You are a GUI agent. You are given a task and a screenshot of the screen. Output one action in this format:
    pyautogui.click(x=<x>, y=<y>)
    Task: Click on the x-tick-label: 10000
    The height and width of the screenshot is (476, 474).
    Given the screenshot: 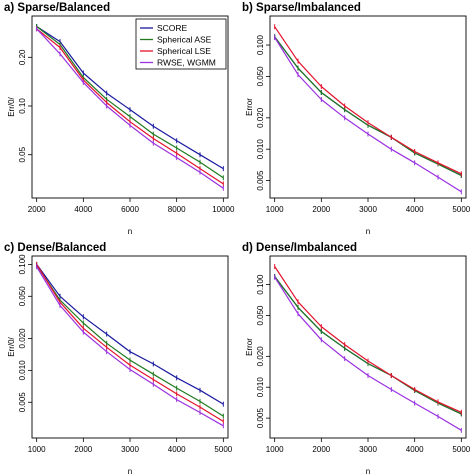 What is the action you would take?
    pyautogui.click(x=223, y=209)
    